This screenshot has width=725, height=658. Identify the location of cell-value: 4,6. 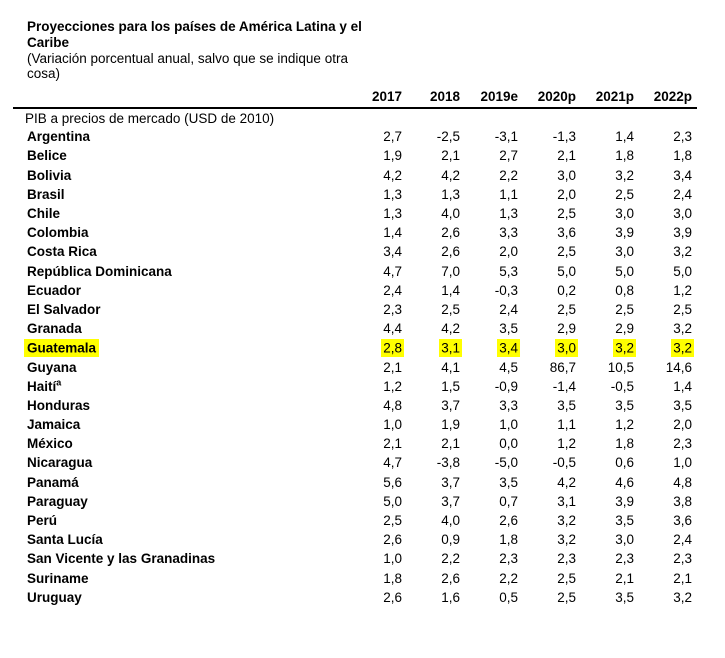
(624, 482).